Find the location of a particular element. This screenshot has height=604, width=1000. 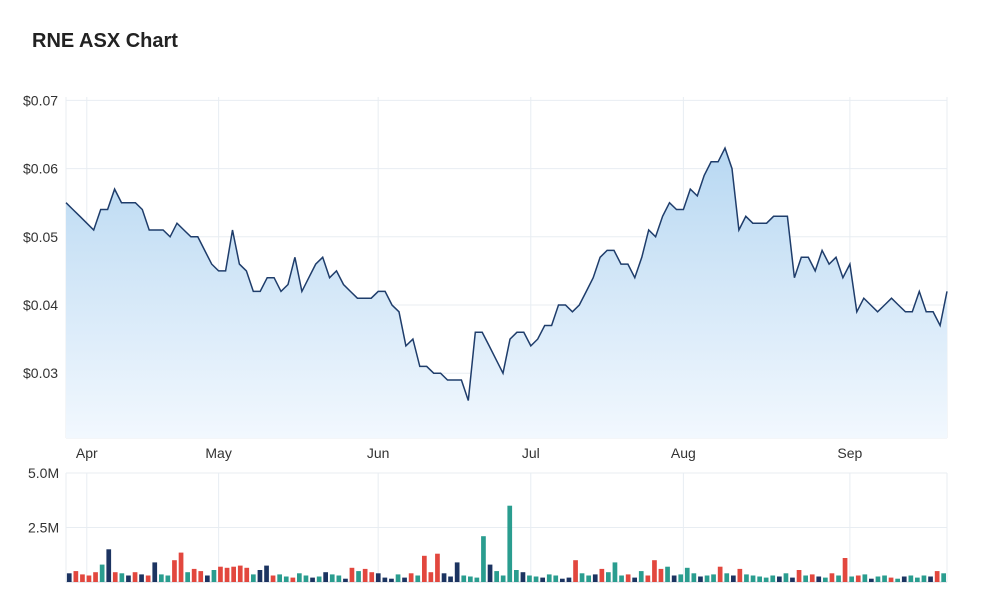

volume-y-axis: 5.0M 2.5M is located at coordinates (43, 500).